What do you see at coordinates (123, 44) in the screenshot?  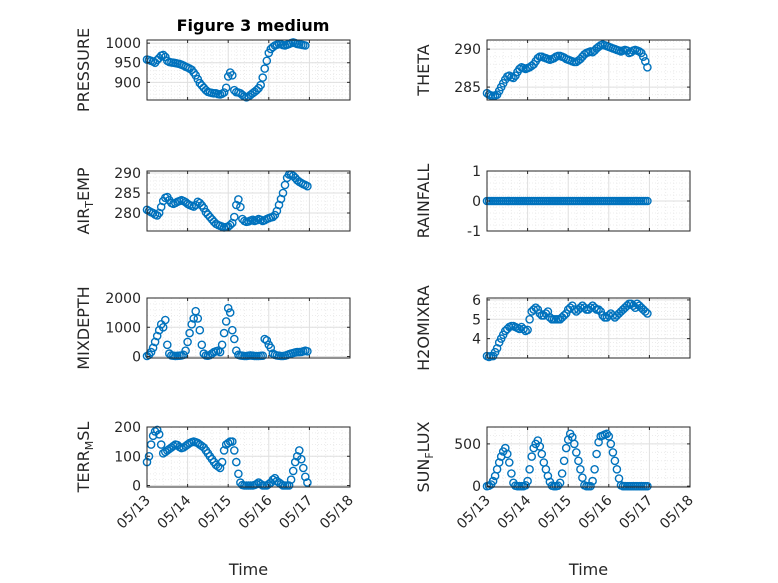 I see `y-tick-label: 1000` at bounding box center [123, 44].